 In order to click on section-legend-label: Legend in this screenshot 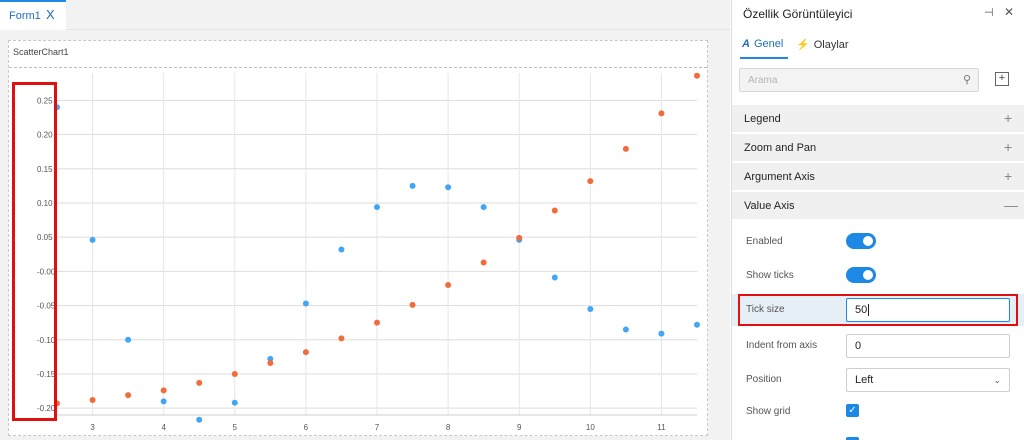, I will do `click(762, 119)`.